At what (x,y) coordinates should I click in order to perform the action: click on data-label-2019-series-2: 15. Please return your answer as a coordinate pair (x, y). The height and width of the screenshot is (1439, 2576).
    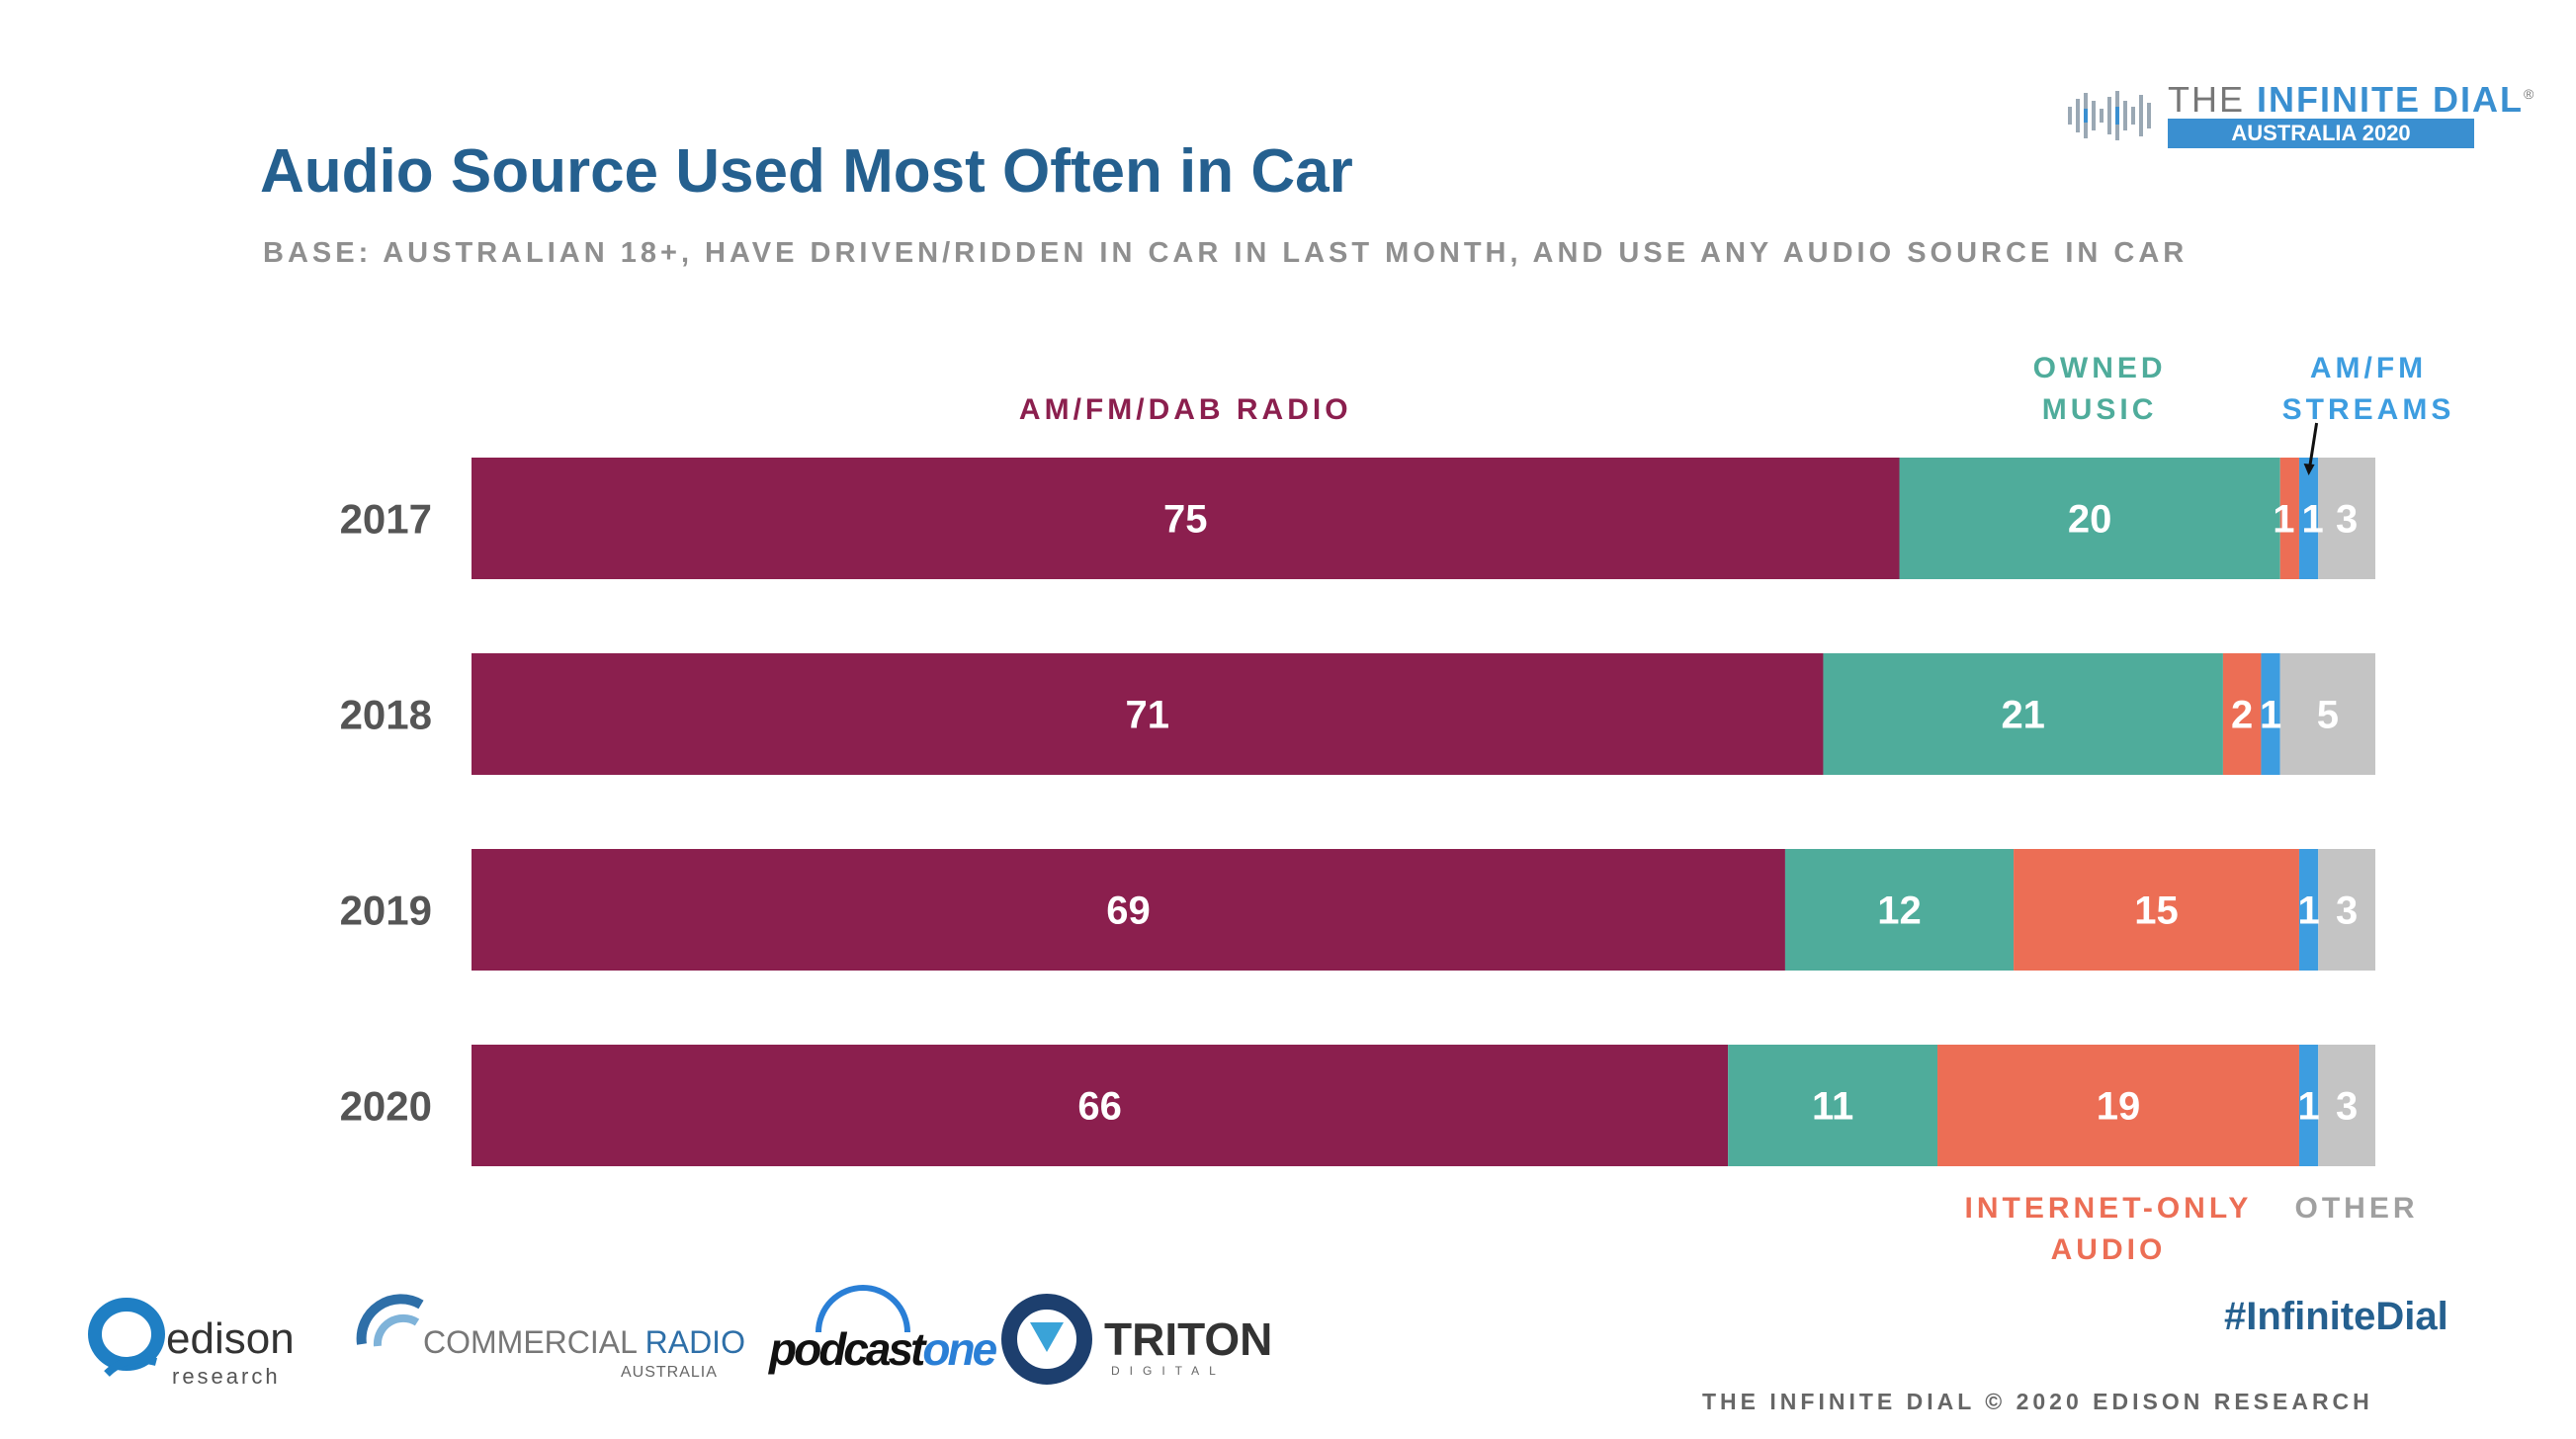
    Looking at the image, I should click on (2156, 911).